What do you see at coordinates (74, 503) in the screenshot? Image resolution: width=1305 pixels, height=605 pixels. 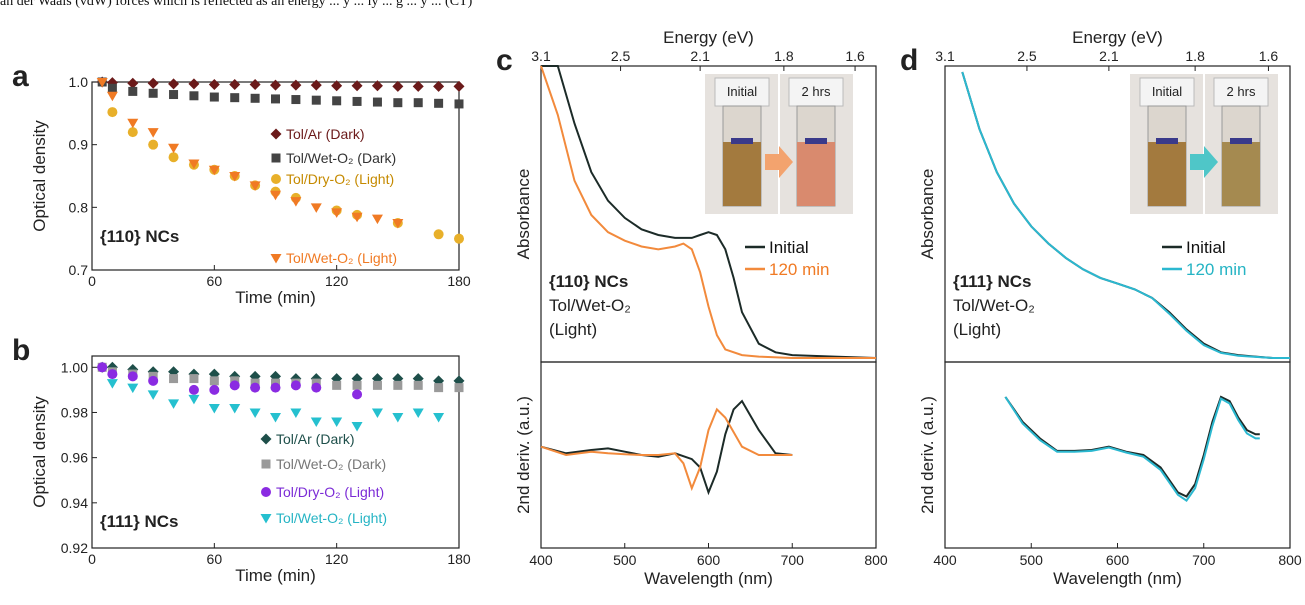 I see `y-tick-label: 0.94` at bounding box center [74, 503].